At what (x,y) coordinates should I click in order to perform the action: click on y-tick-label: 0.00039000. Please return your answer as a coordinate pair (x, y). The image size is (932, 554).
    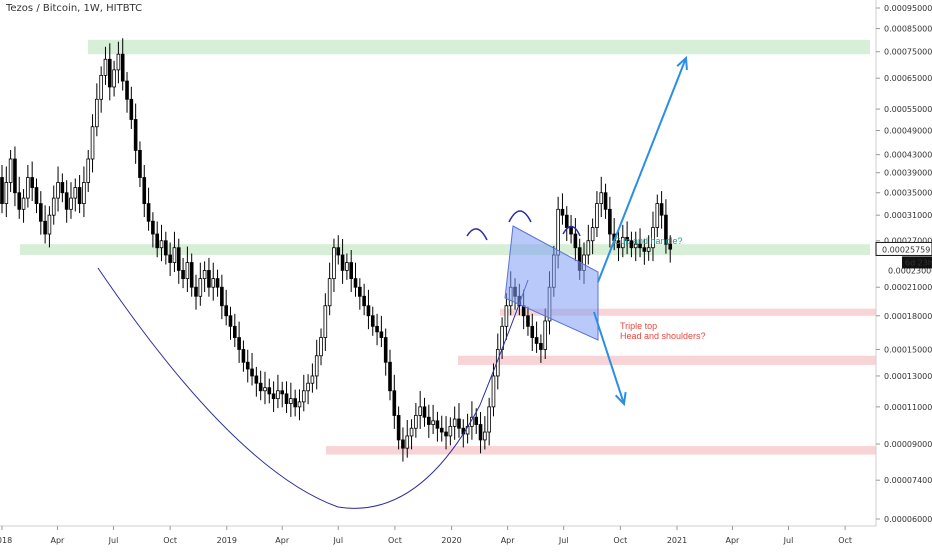
    Looking at the image, I should click on (908, 173).